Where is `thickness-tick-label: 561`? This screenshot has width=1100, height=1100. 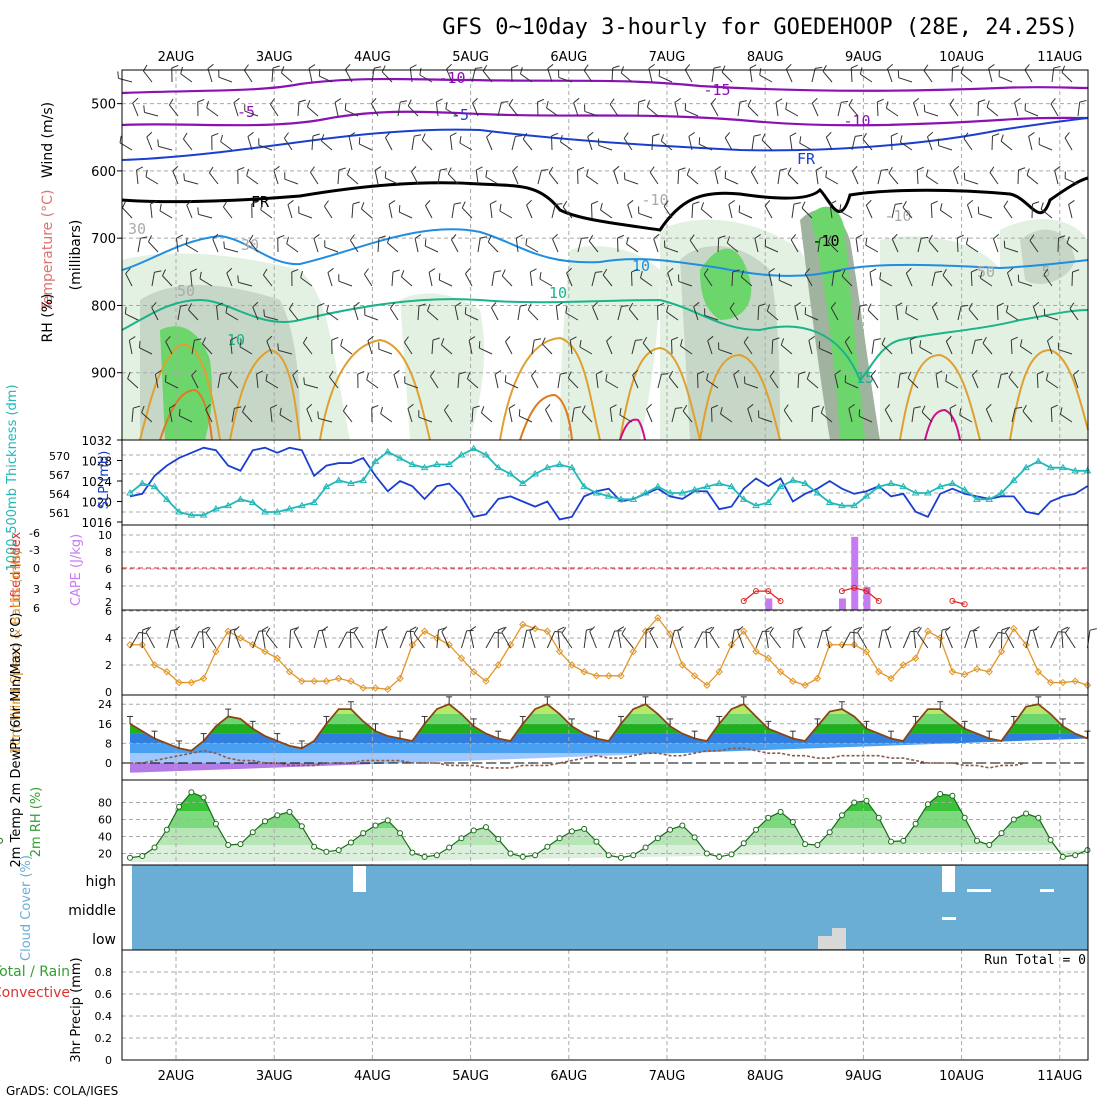 thickness-tick-label: 561 is located at coordinates (59, 513).